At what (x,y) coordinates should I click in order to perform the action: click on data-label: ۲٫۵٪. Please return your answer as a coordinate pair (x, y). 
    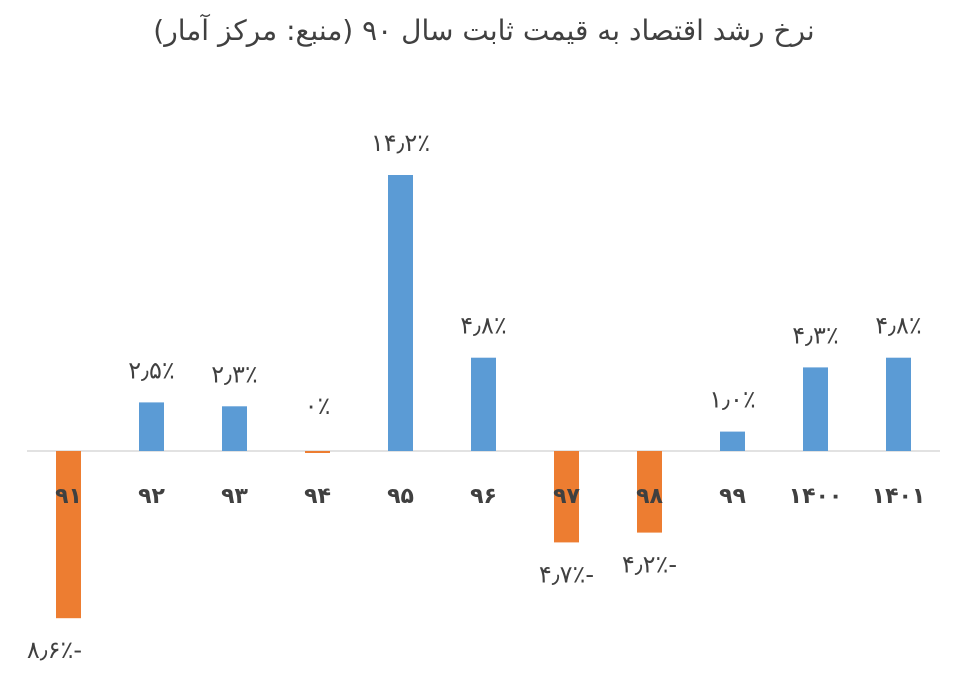
    Looking at the image, I should click on (151, 370).